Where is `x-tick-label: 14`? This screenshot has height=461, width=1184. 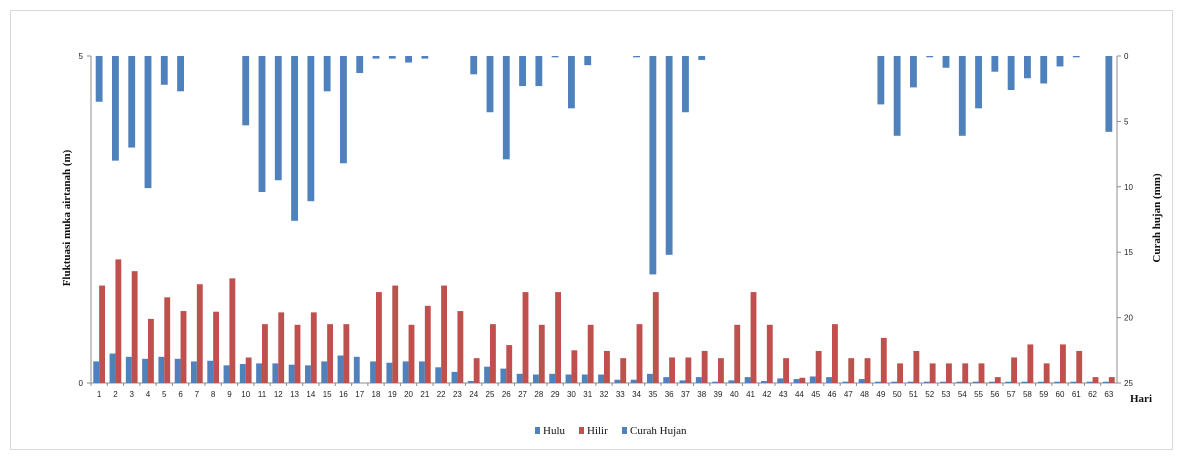
x-tick-label: 14 is located at coordinates (310, 394).